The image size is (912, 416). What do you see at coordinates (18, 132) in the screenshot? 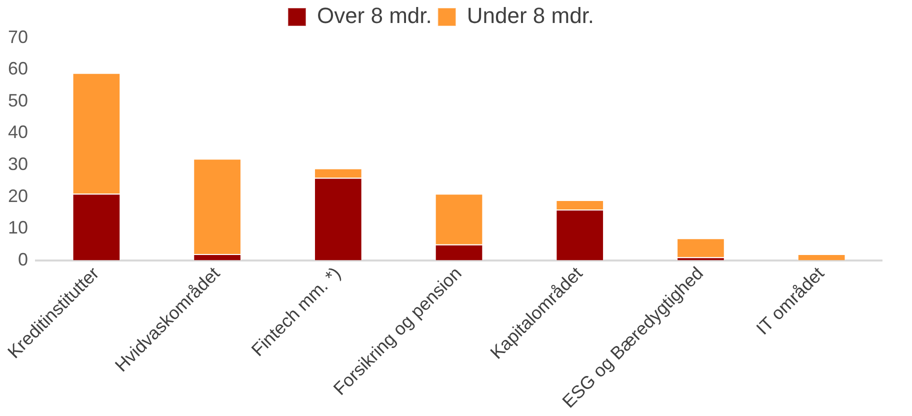
I see `y-tick-label: 40` at bounding box center [18, 132].